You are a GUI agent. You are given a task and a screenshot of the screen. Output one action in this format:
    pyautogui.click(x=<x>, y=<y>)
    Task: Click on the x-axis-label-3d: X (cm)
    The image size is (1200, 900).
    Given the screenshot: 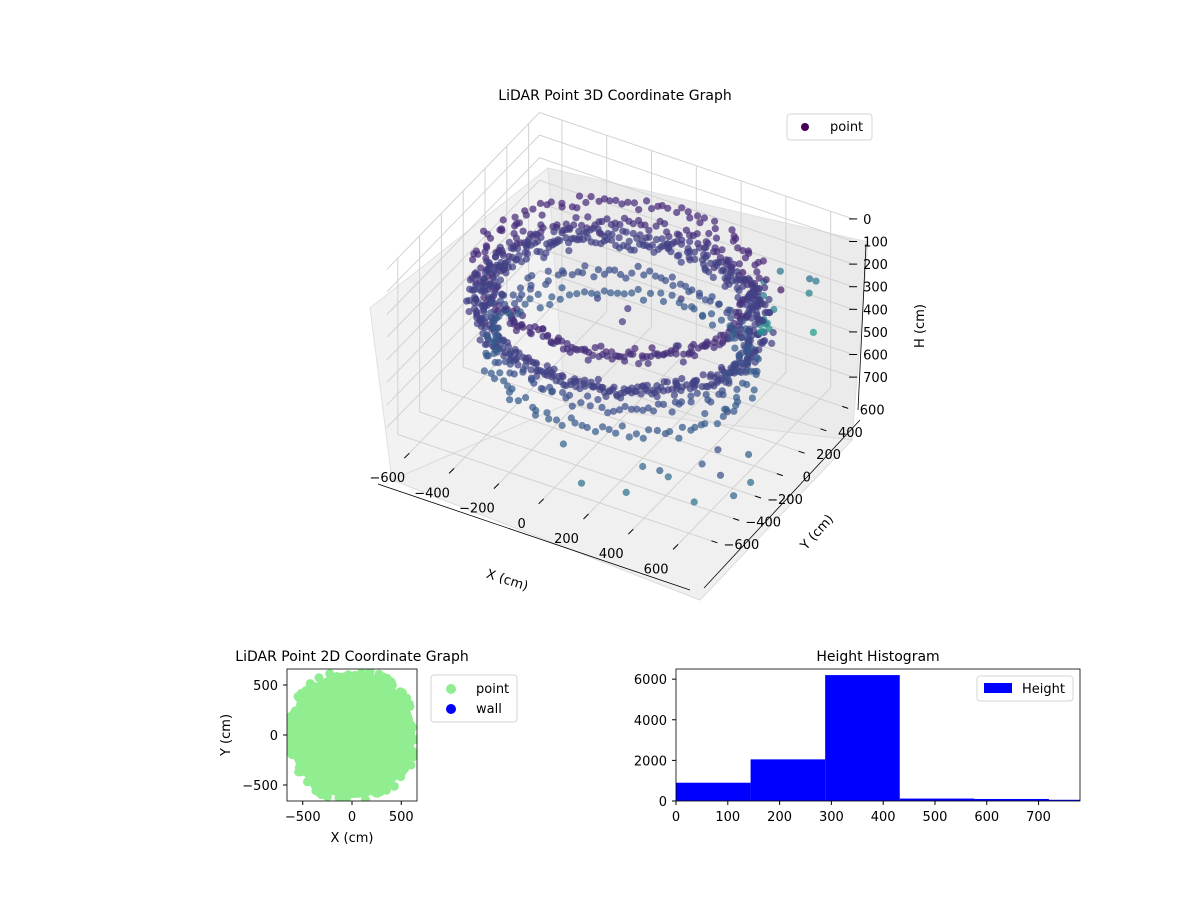 What is the action you would take?
    pyautogui.click(x=507, y=581)
    